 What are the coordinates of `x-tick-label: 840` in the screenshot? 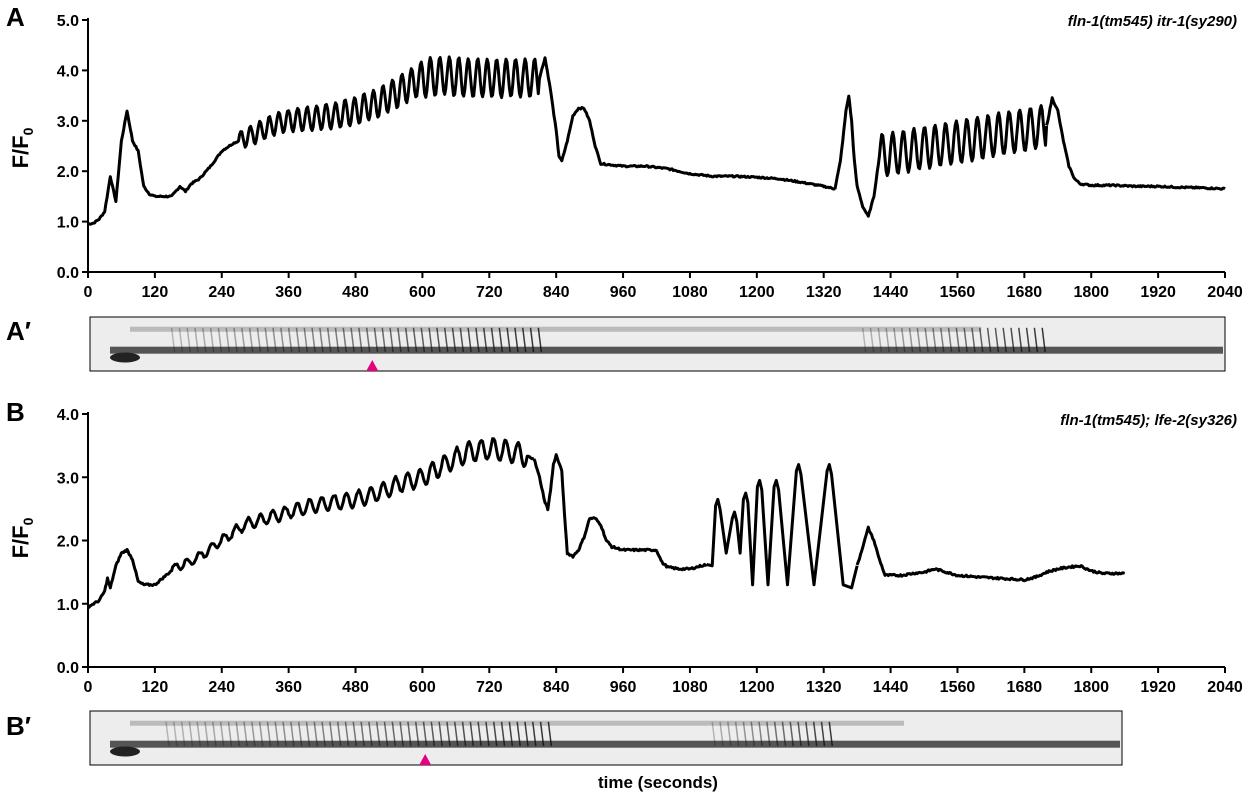 It's located at (556, 292).